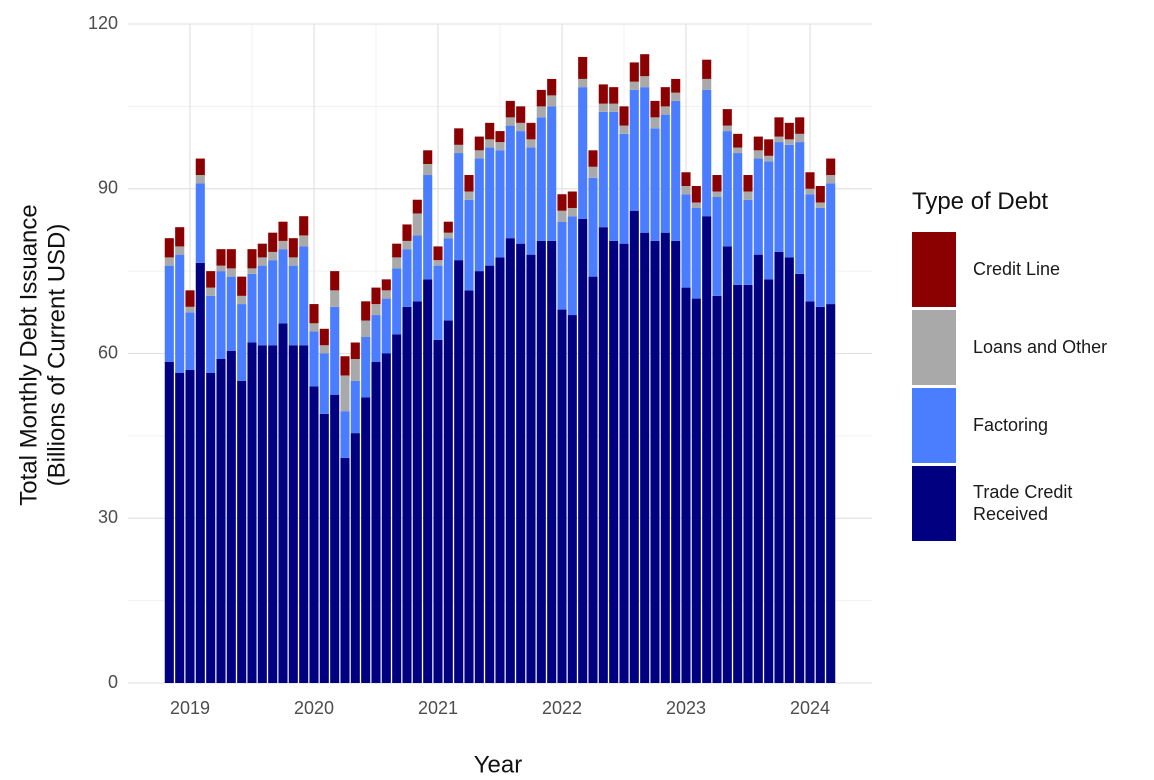  What do you see at coordinates (498, 764) in the screenshot?
I see `x-axis-title: Year` at bounding box center [498, 764].